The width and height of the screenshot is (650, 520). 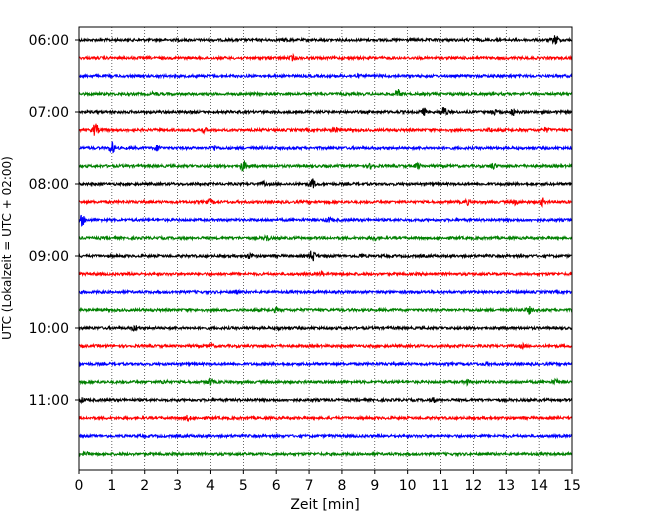 What do you see at coordinates (506, 486) in the screenshot?
I see `x-tick-label: 13` at bounding box center [506, 486].